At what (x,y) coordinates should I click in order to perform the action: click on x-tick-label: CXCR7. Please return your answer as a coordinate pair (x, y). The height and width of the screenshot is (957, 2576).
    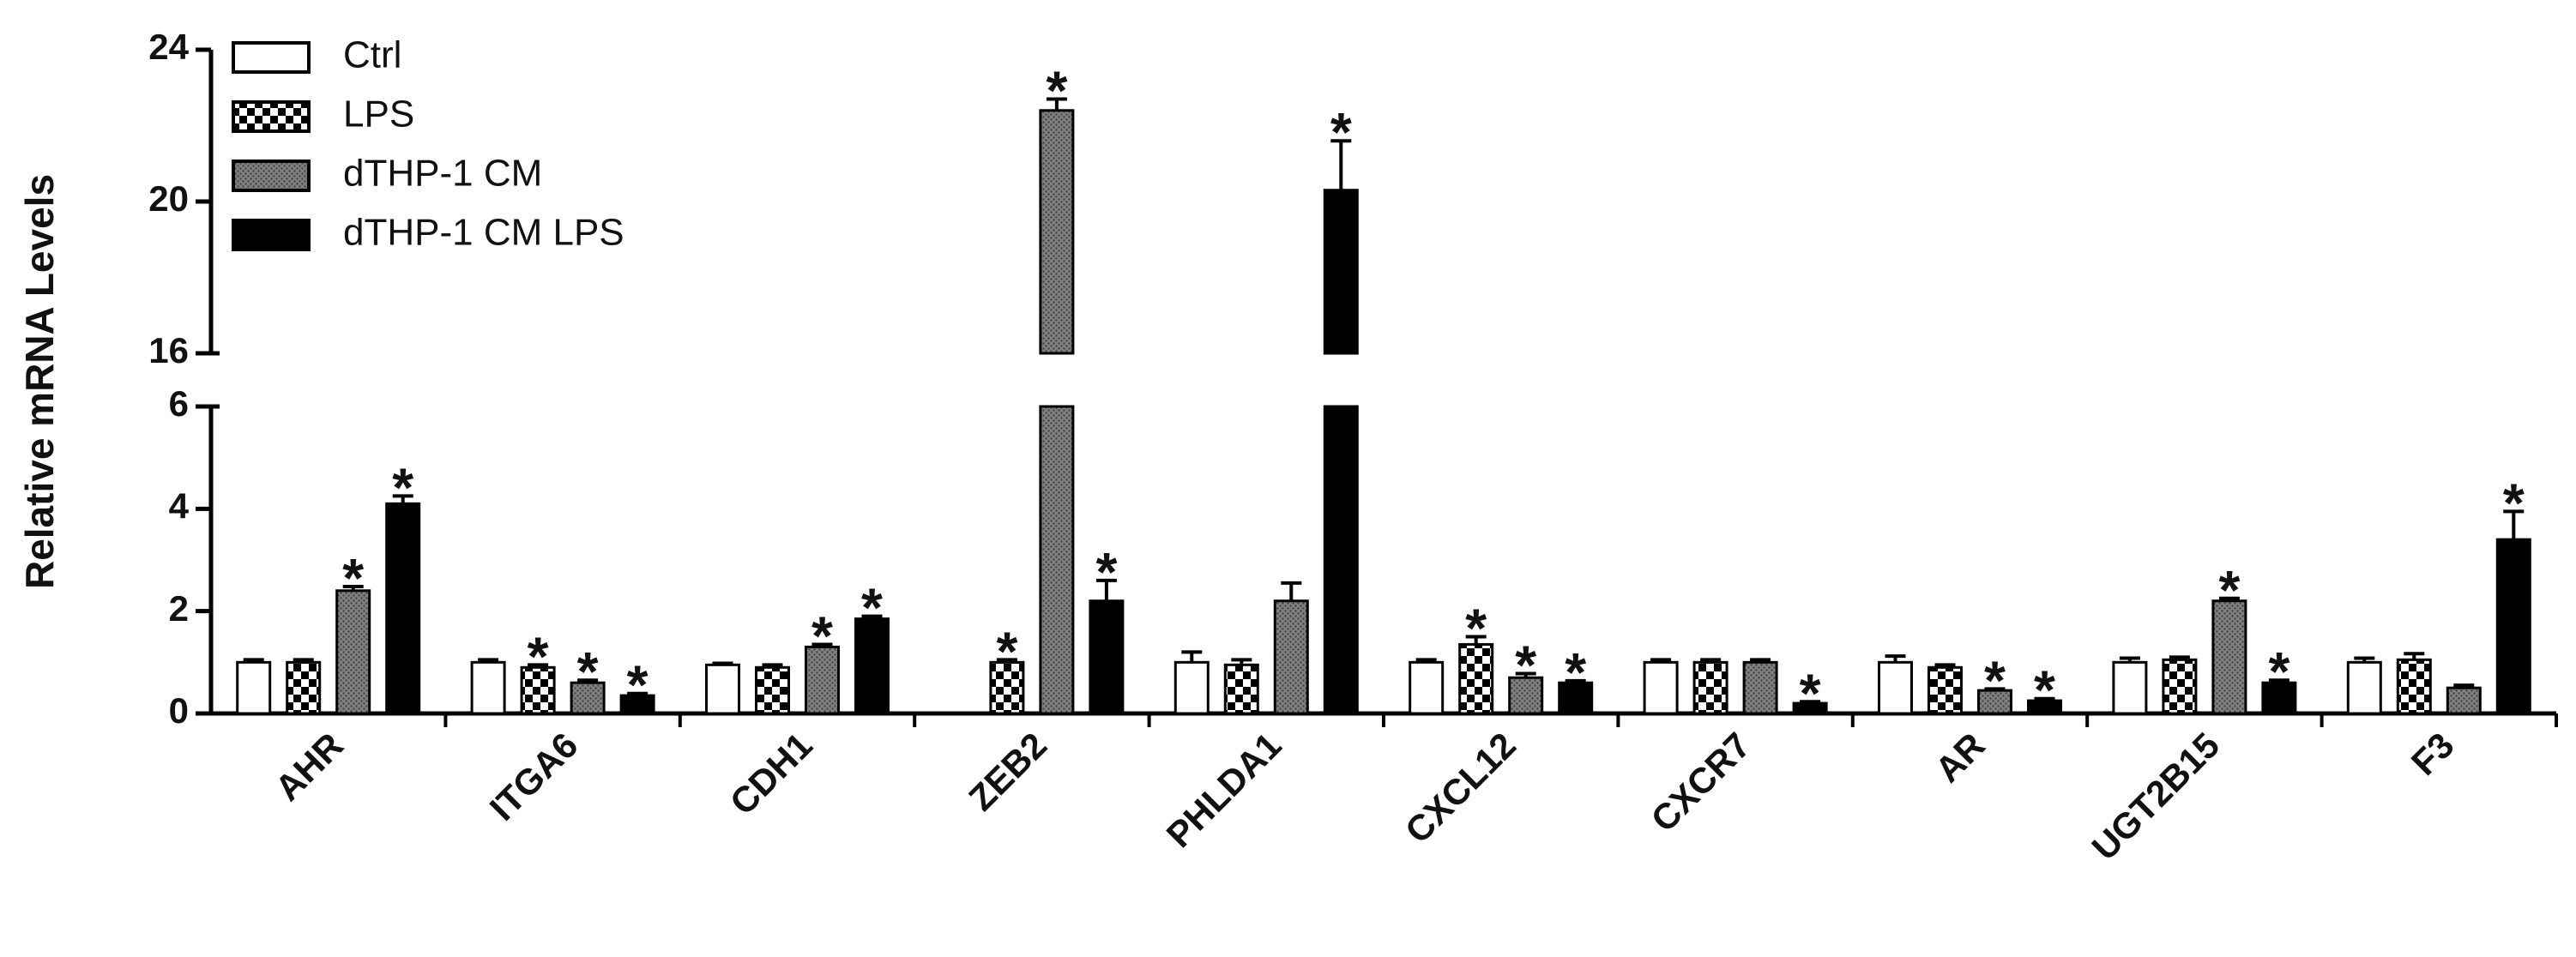
    Looking at the image, I should click on (1701, 783).